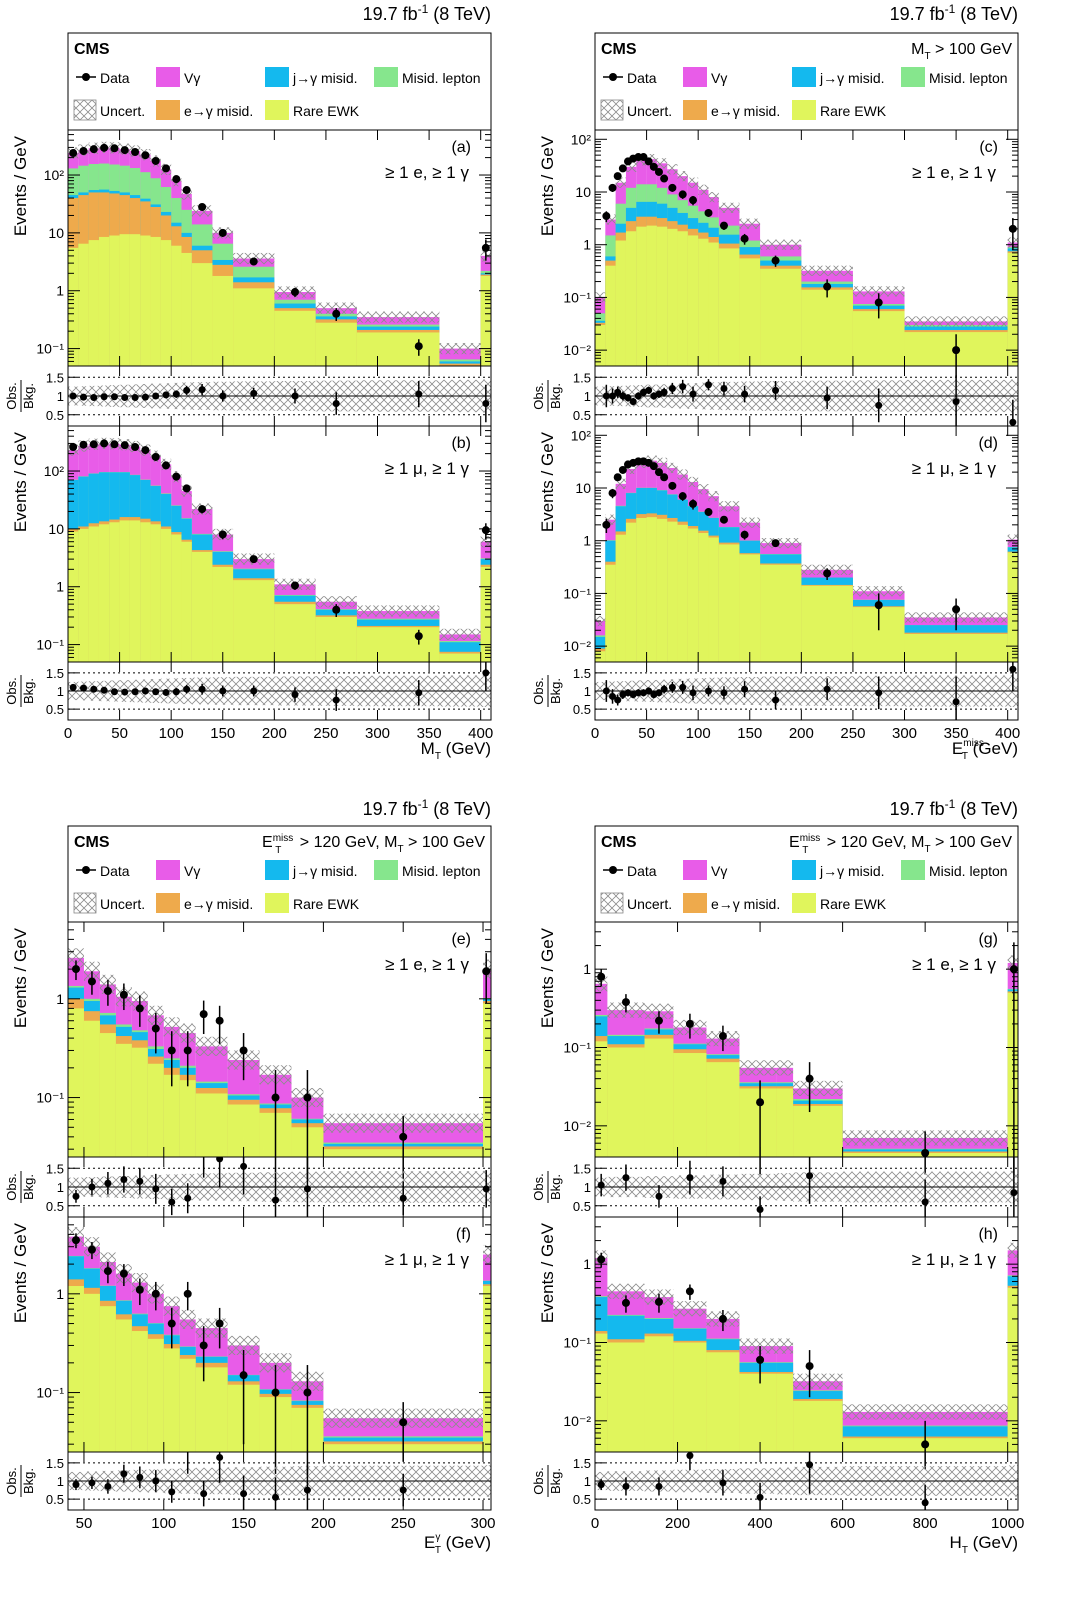 This screenshot has width=1067, height=1624. What do you see at coordinates (842, 1523) in the screenshot?
I see `x-tick-label: 600` at bounding box center [842, 1523].